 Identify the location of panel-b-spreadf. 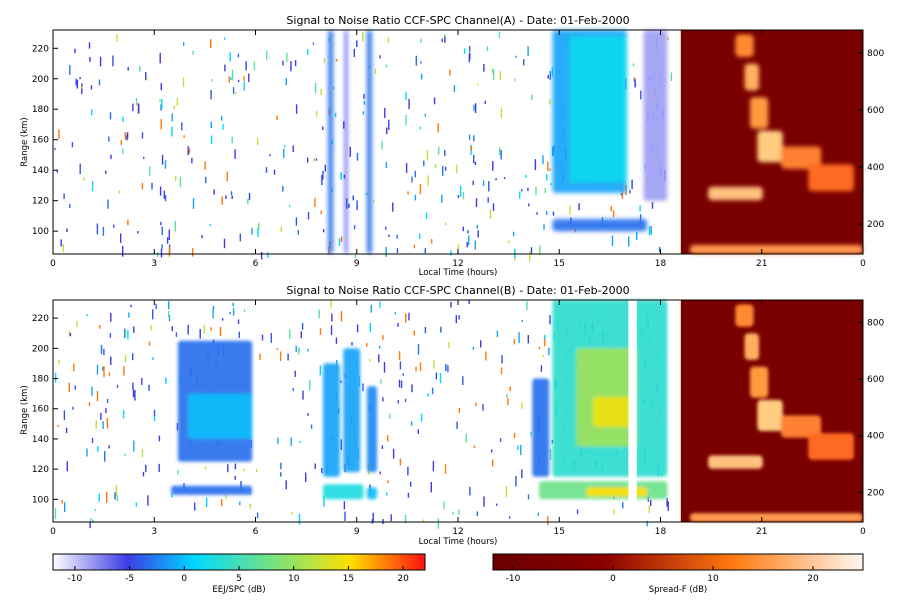
(772, 411).